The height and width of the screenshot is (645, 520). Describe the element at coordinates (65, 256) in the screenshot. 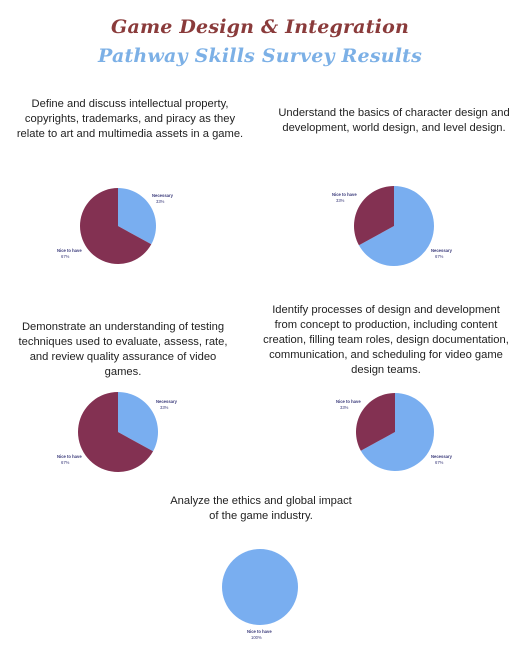

I see `pie-1-value-2: 67%` at that location.